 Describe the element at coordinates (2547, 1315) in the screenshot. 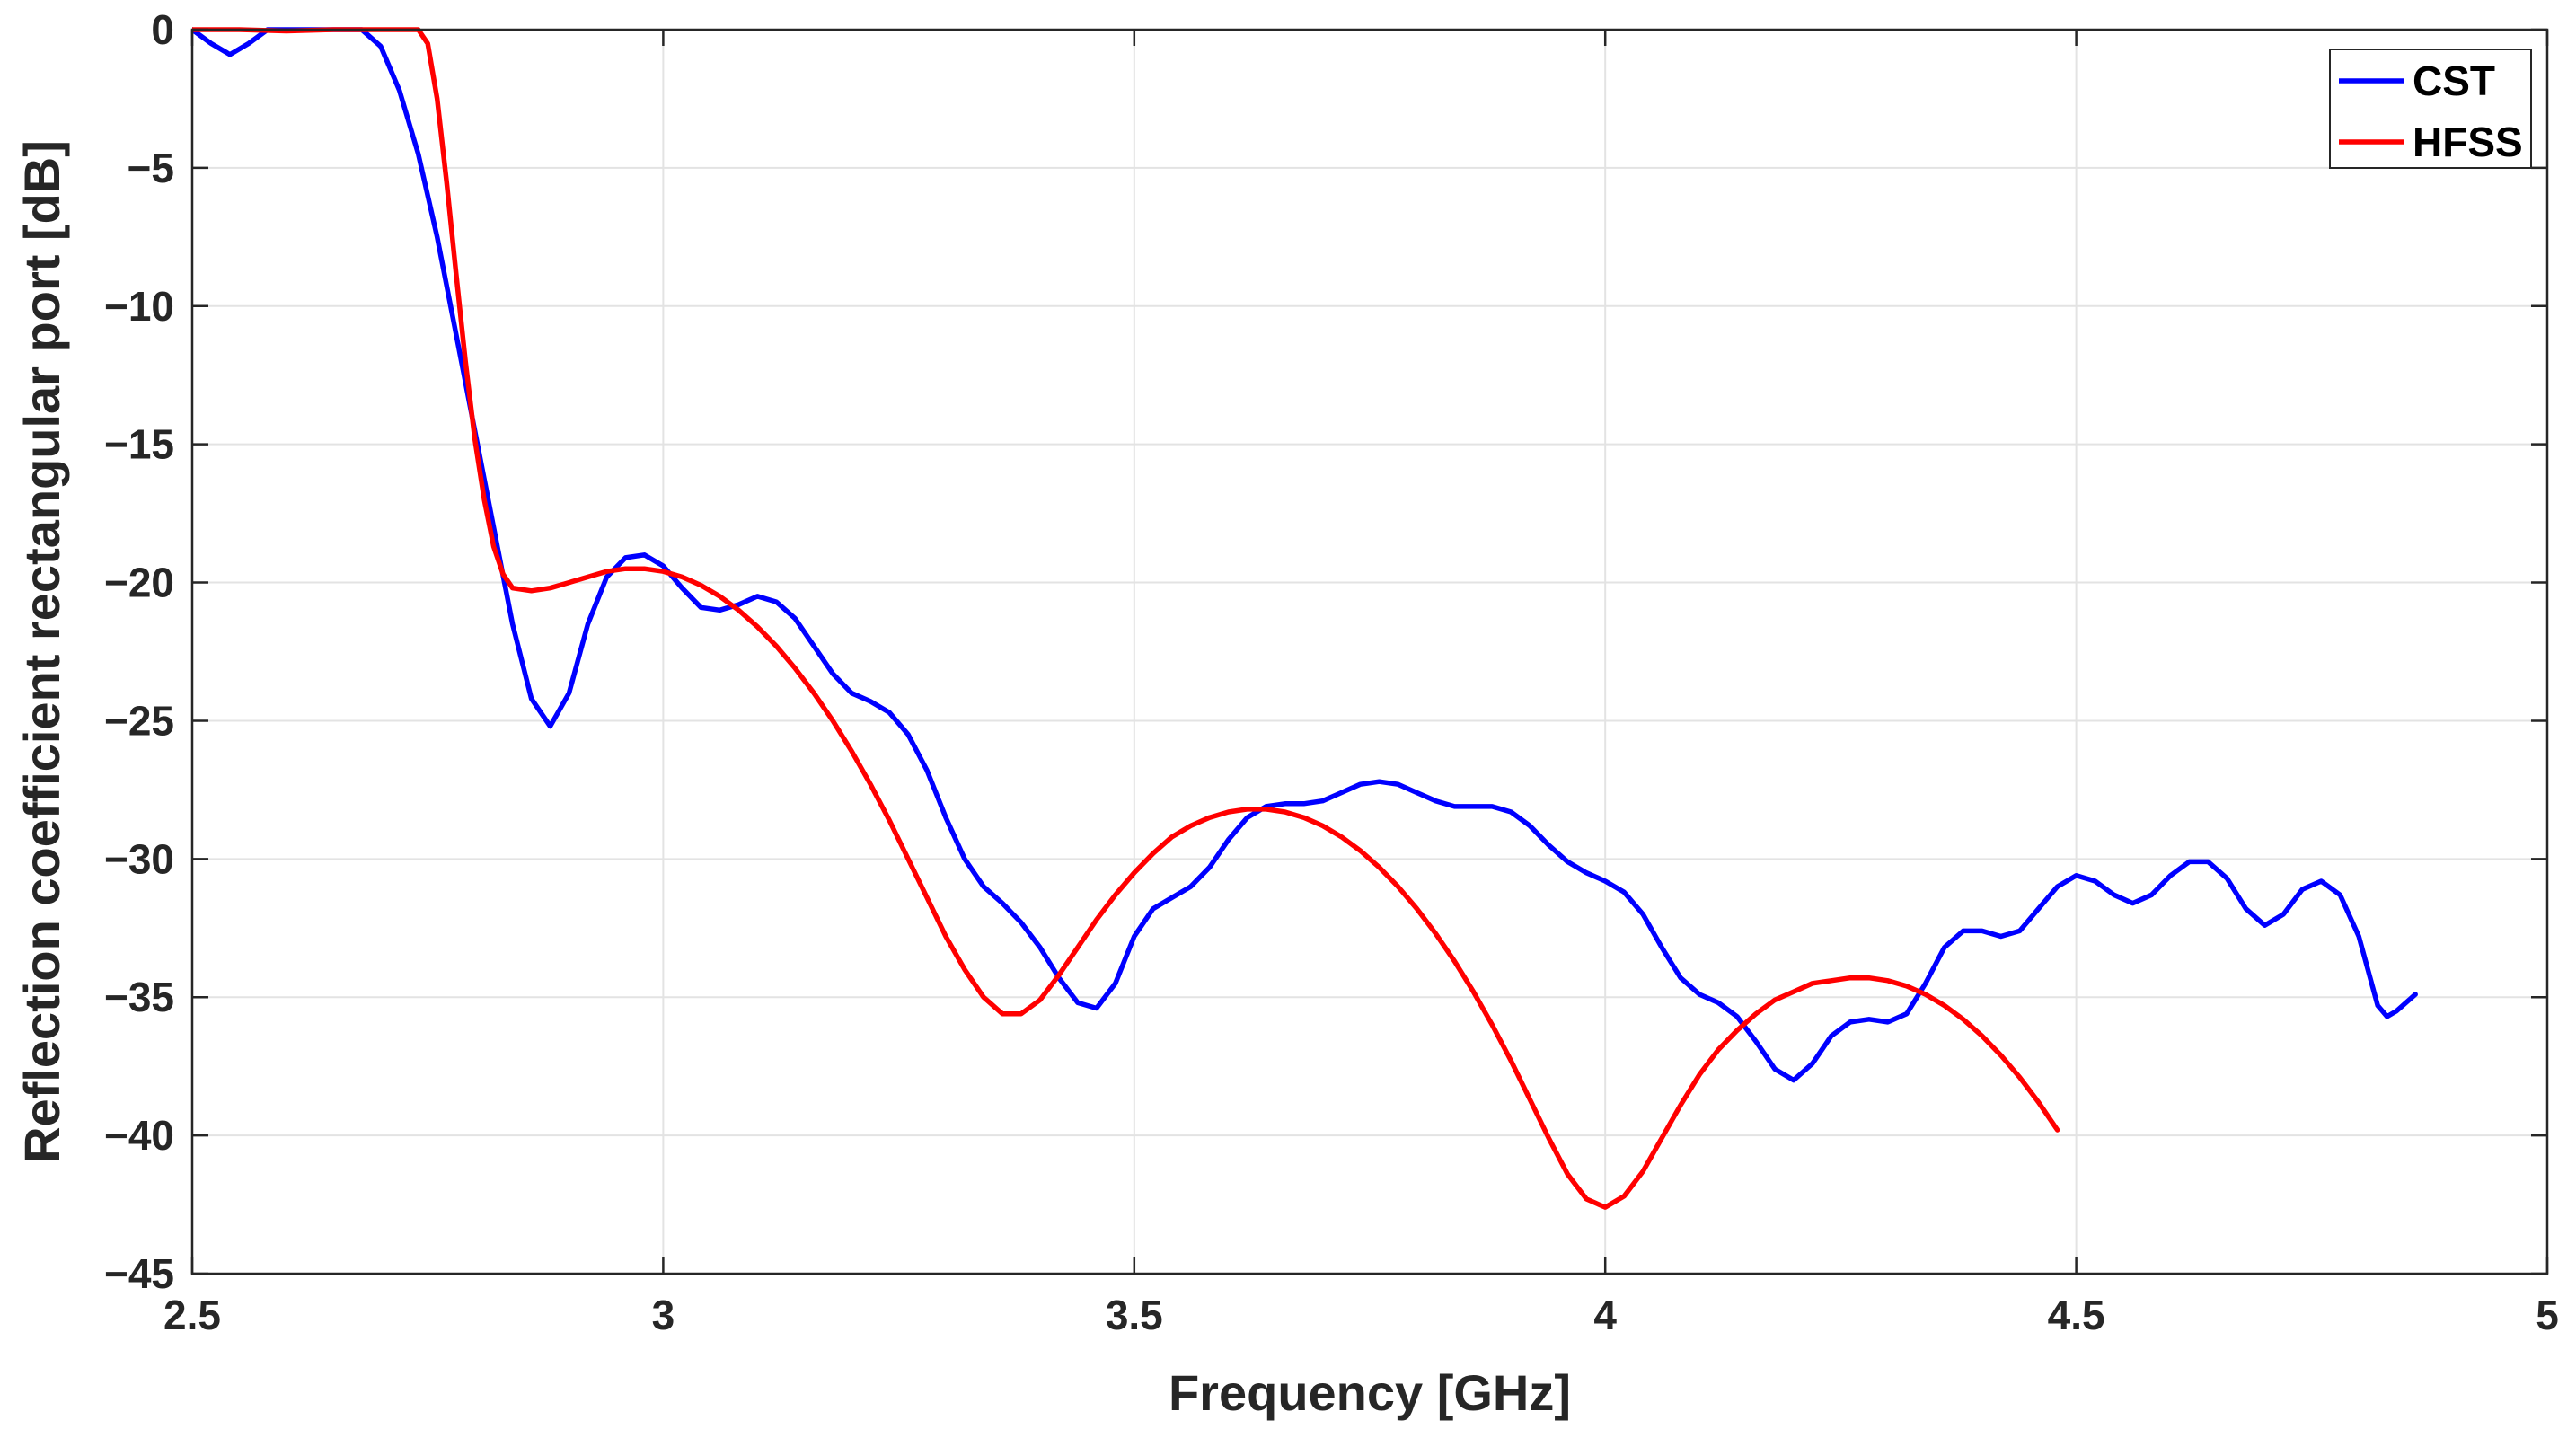

I see `x-tick-label: 5` at that location.